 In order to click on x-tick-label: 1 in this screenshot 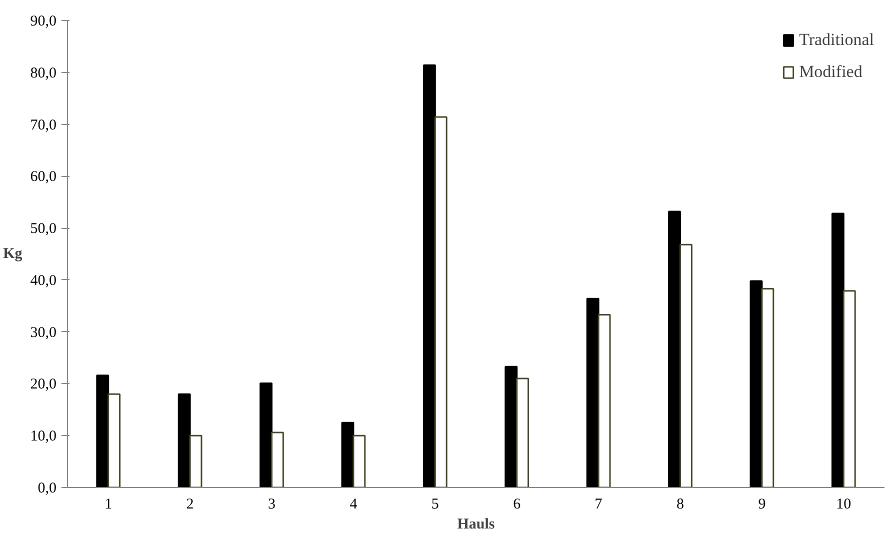, I will do `click(108, 504)`.